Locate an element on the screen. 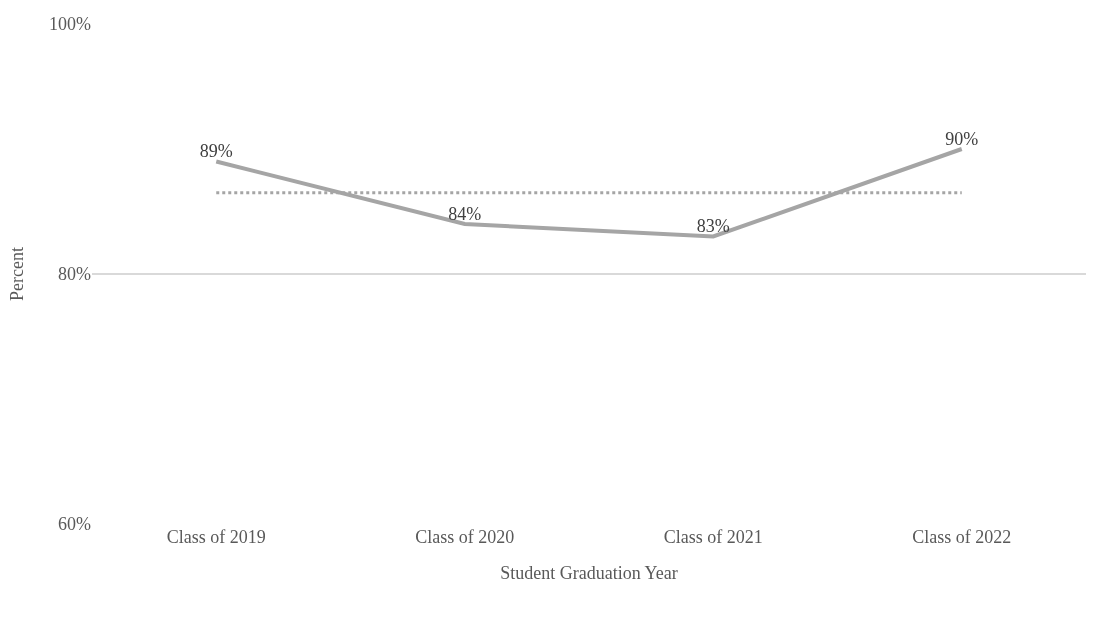  y-axis-title: Percent is located at coordinates (17, 274).